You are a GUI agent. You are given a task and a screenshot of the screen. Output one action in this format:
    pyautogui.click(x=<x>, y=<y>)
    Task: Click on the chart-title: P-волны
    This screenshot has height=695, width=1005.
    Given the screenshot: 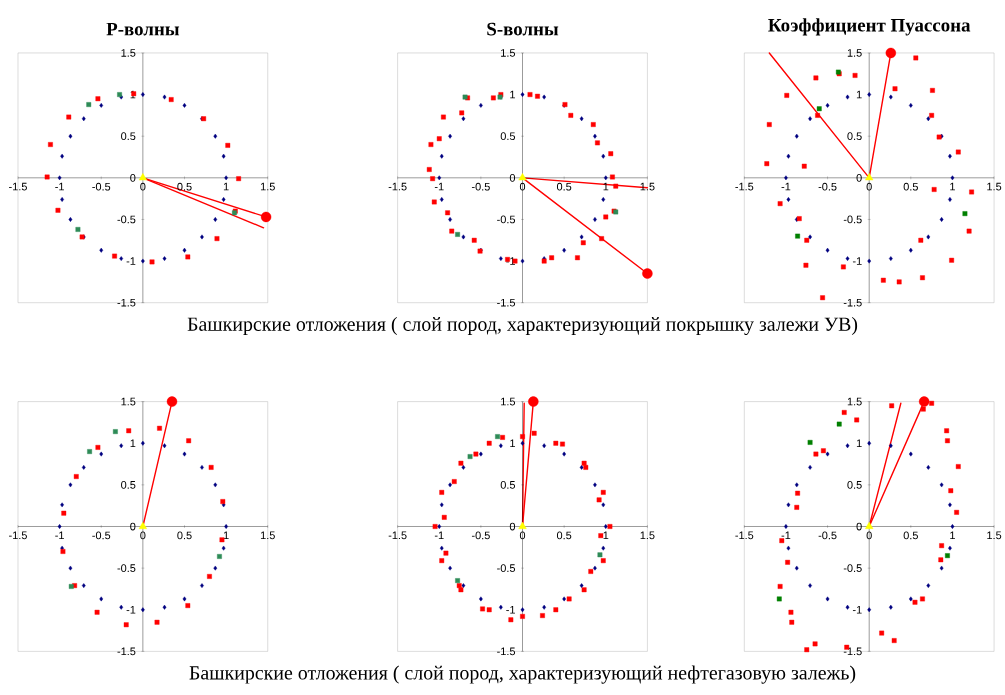 What is the action you would take?
    pyautogui.click(x=143, y=29)
    